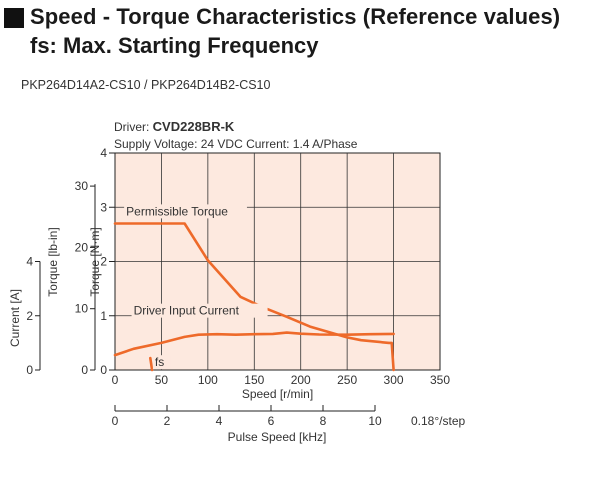 The image size is (610, 492). Describe the element at coordinates (103, 316) in the screenshot. I see `y-nm-tick-label: 1` at that location.